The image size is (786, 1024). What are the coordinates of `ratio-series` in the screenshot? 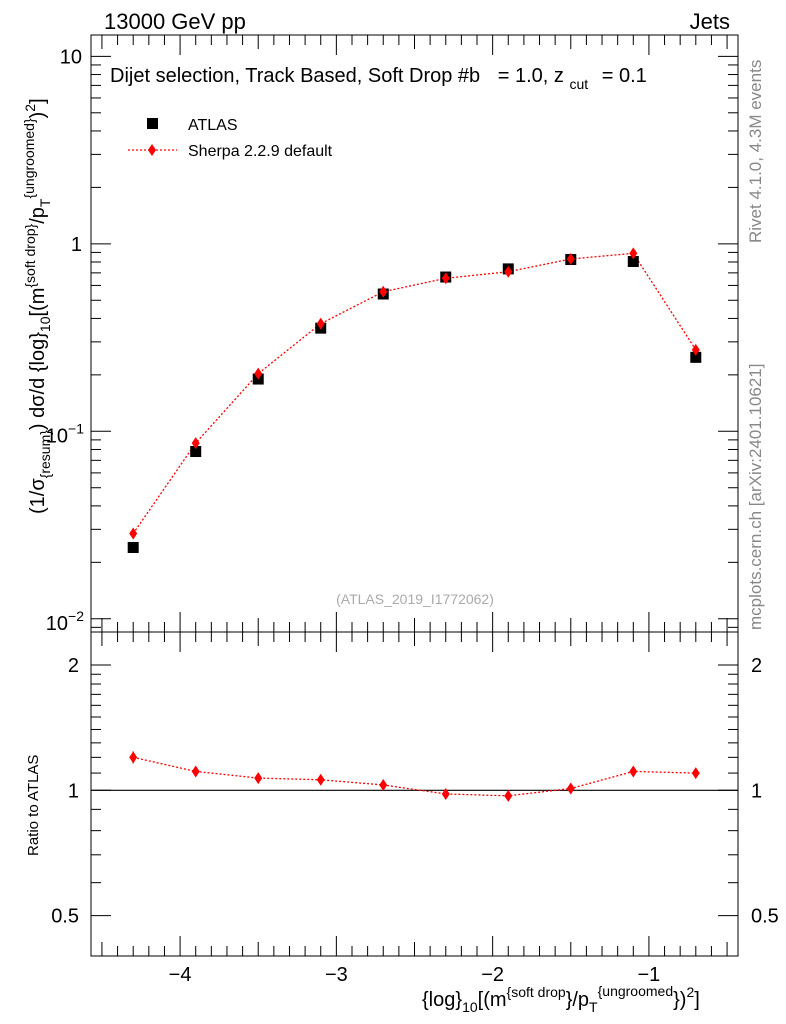 It's located at (414, 776).